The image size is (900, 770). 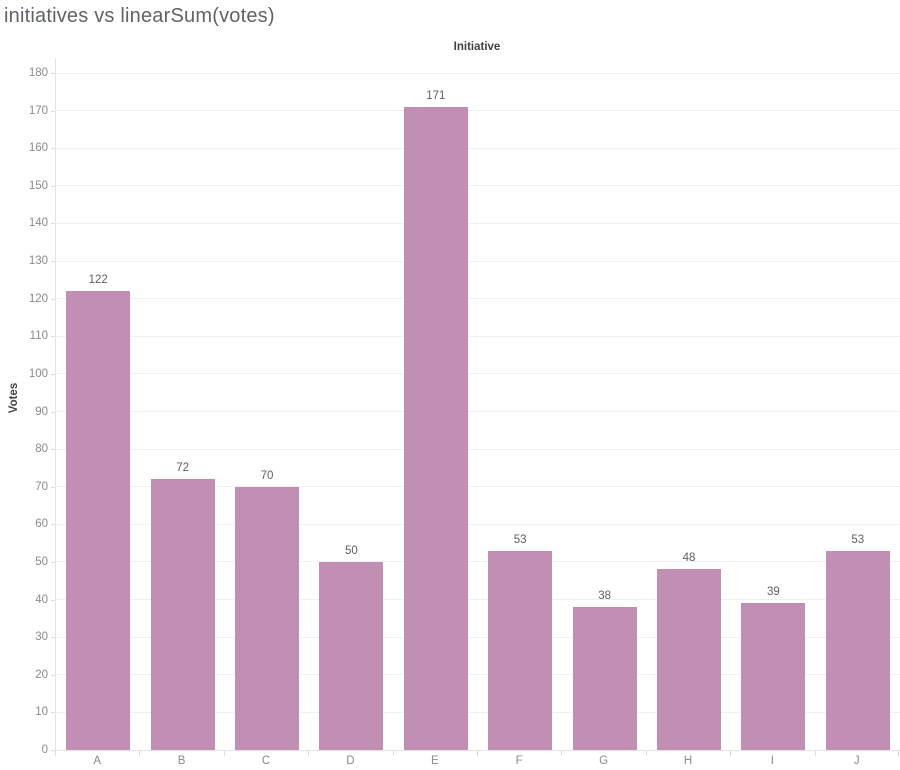 I want to click on x-tick-label-D: D, so click(x=350, y=761).